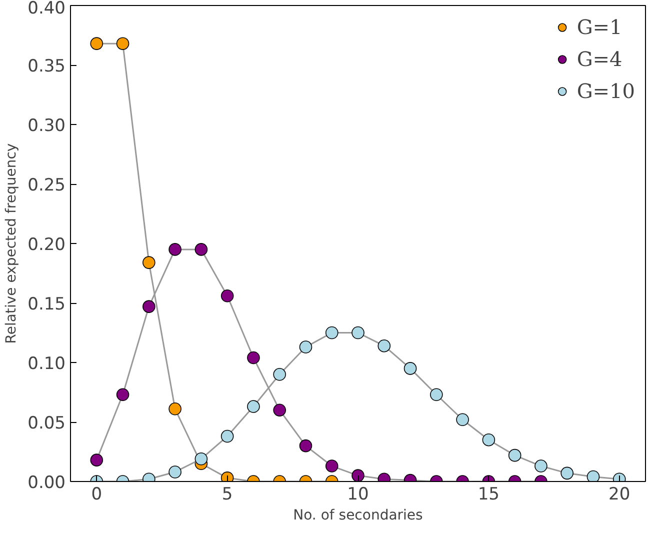 The width and height of the screenshot is (660, 536). I want to click on x-tick-label: 10, so click(358, 494).